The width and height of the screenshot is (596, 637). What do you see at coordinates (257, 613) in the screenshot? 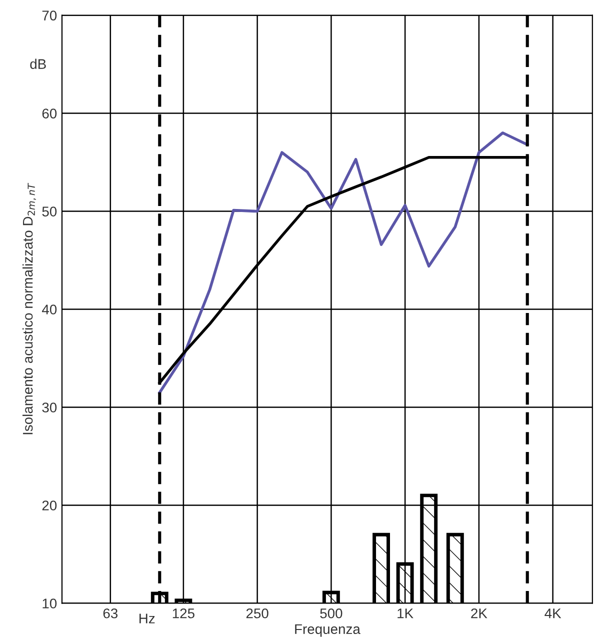
I see `x-tick-label: 250` at bounding box center [257, 613].